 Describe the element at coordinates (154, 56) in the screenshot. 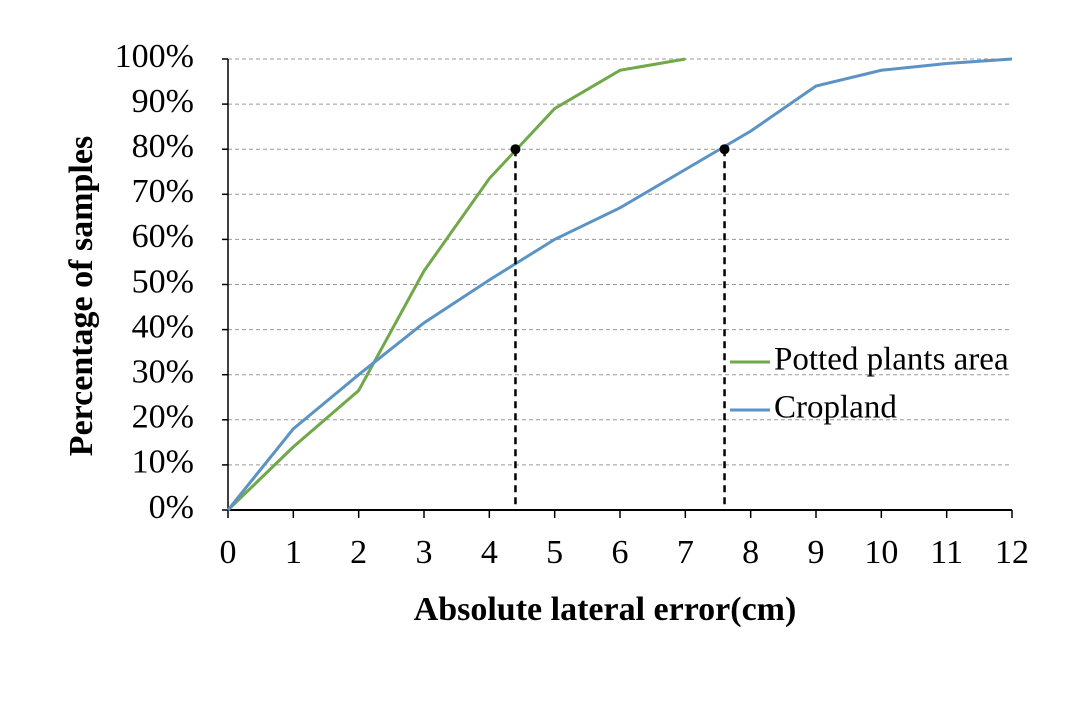

I see `y-tick-label: 100%` at that location.